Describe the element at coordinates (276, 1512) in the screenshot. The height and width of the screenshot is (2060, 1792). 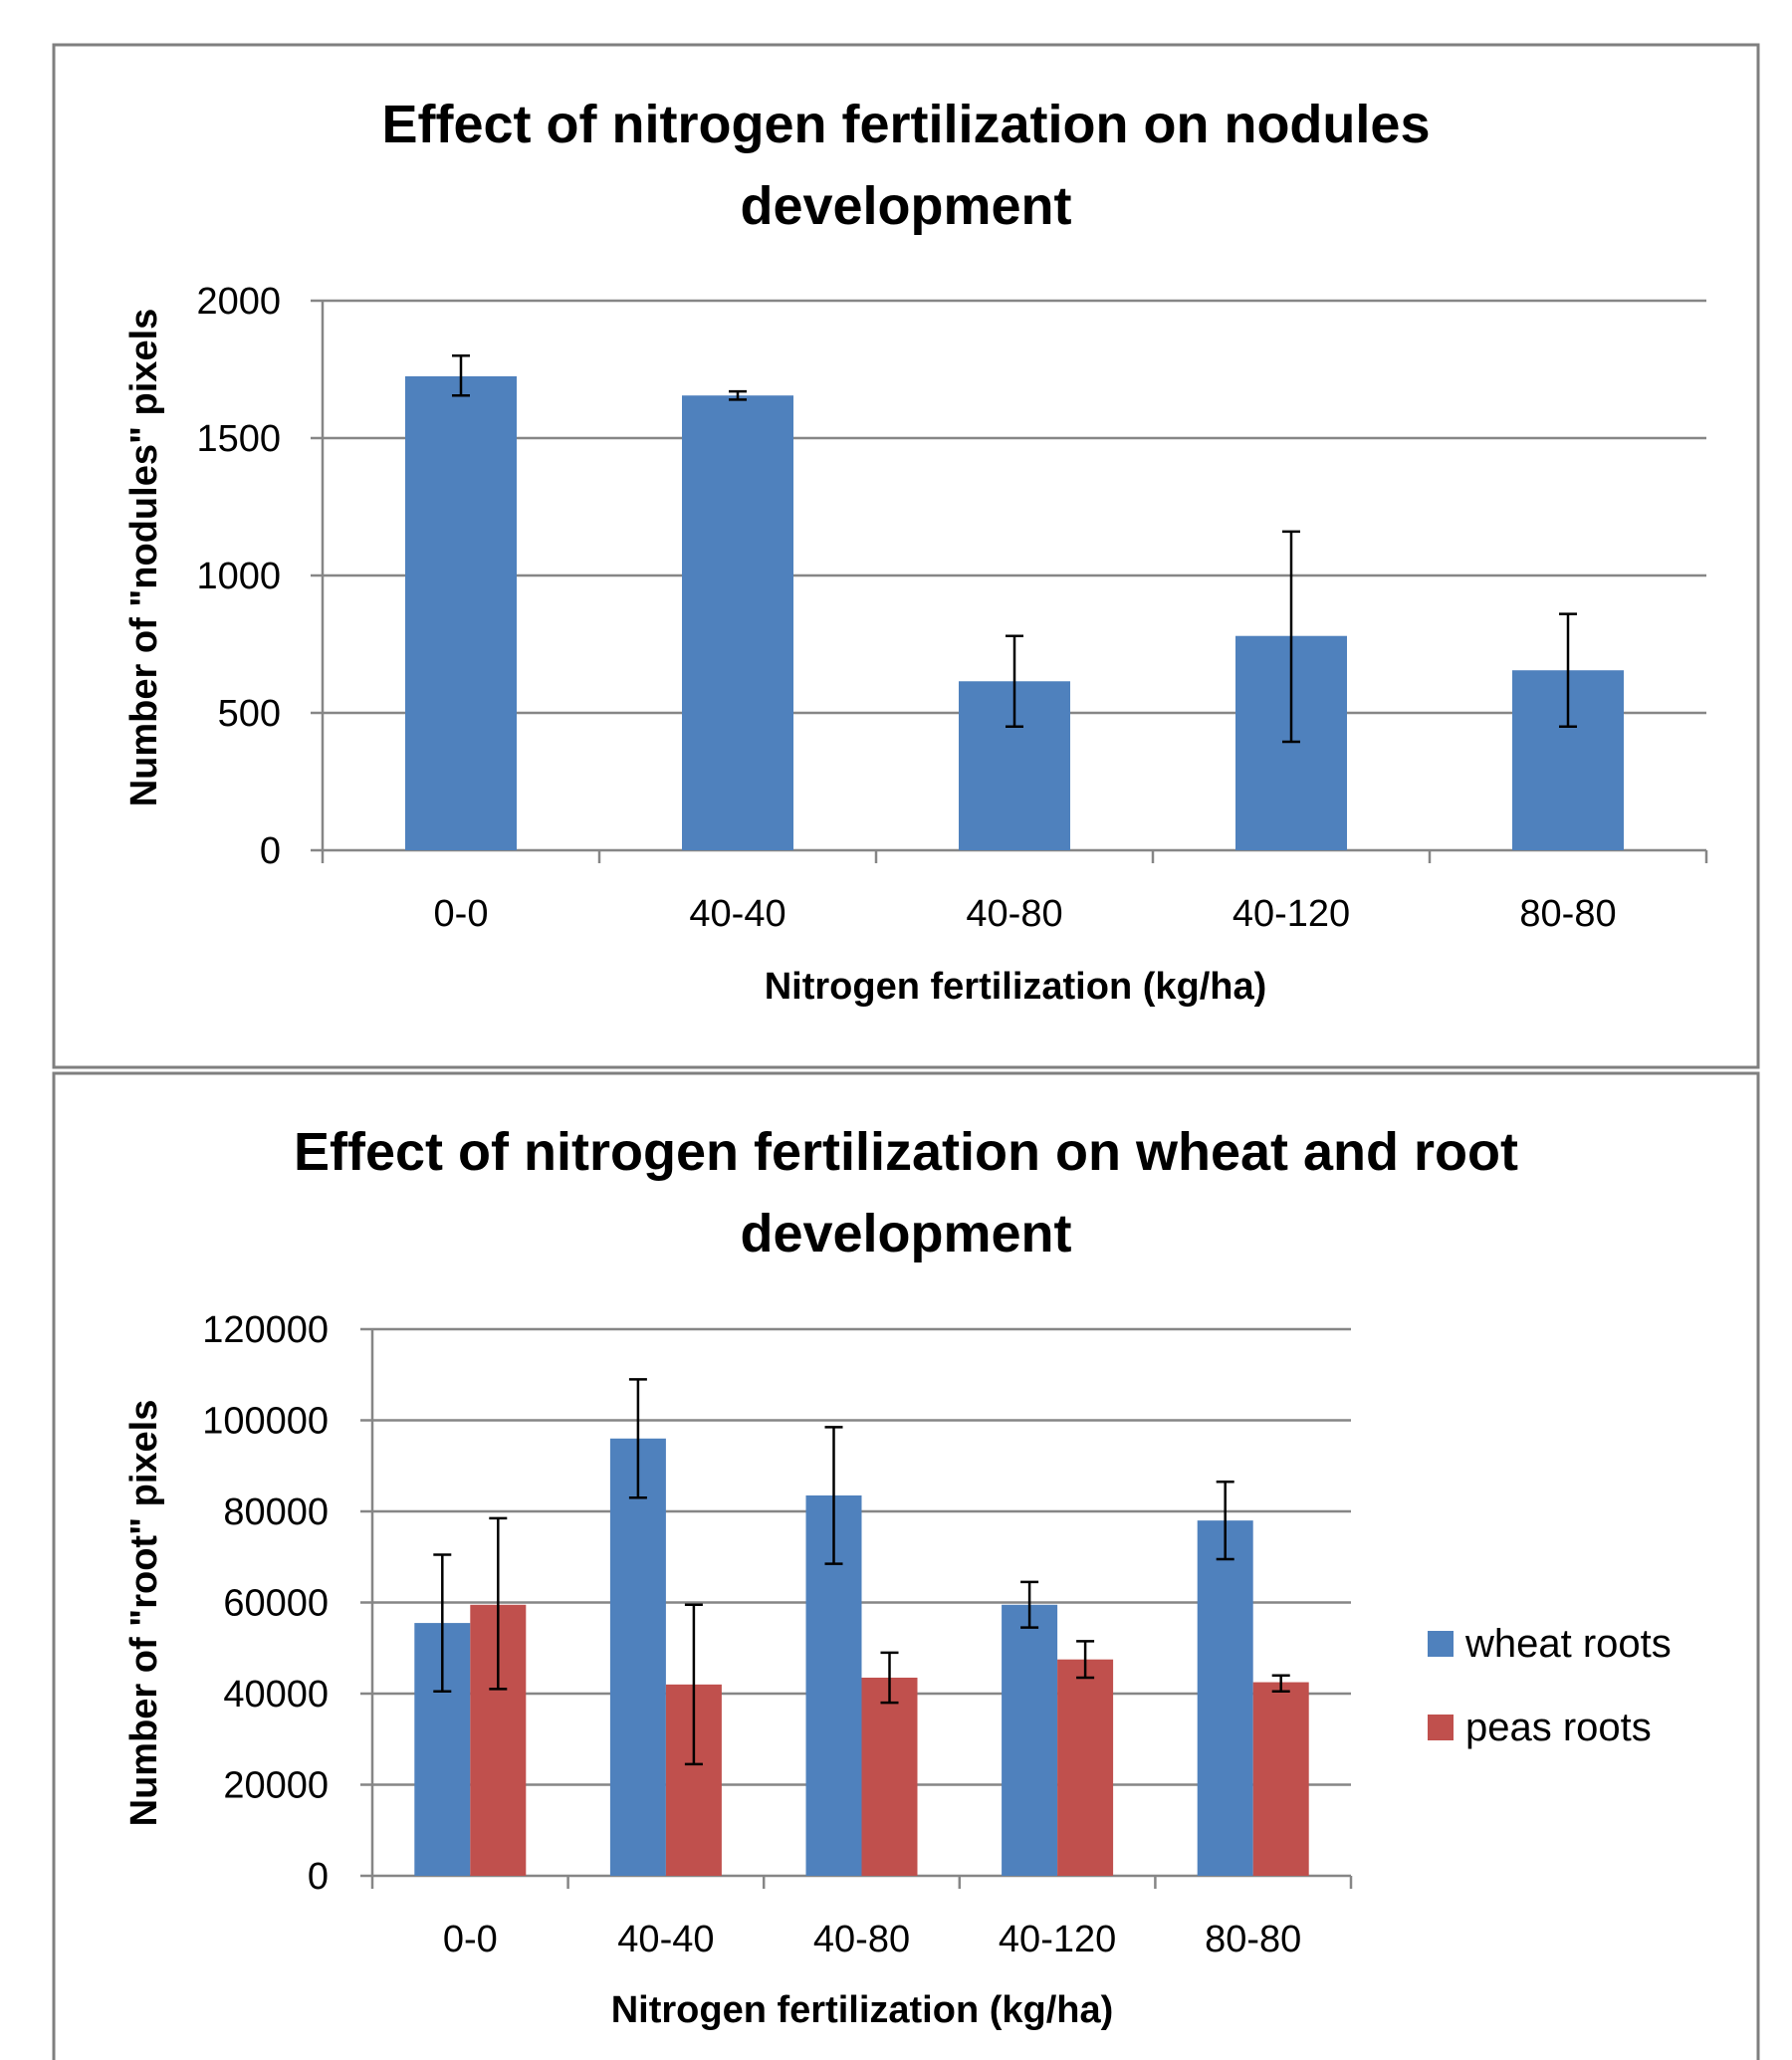
I see `chart2-y-tick-label: 80000` at that location.